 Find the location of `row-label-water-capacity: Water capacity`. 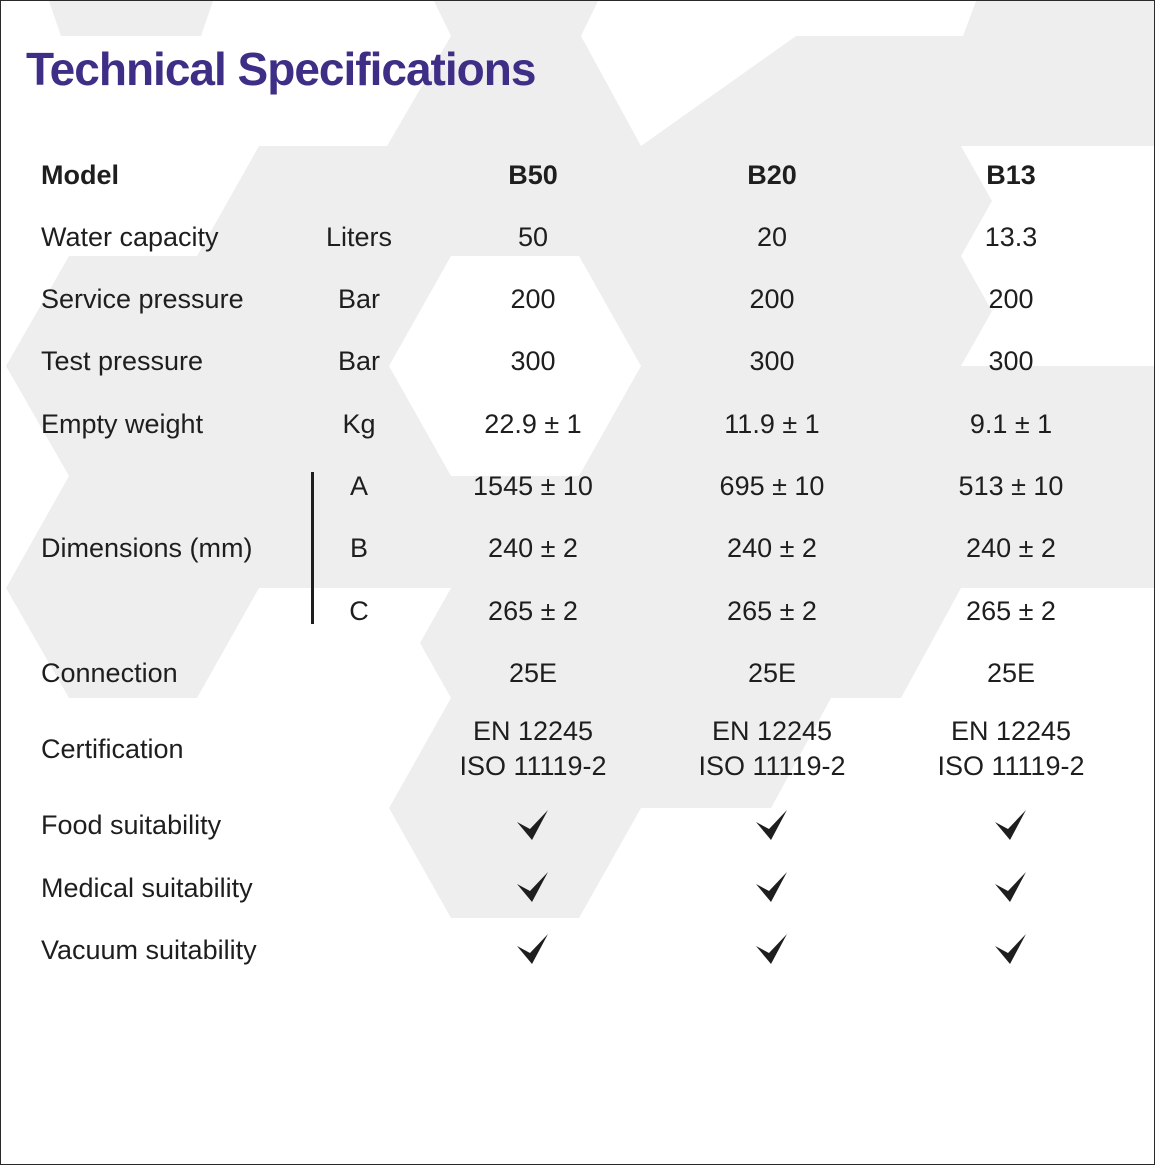

row-label-water-capacity: Water capacity is located at coordinates (130, 237).